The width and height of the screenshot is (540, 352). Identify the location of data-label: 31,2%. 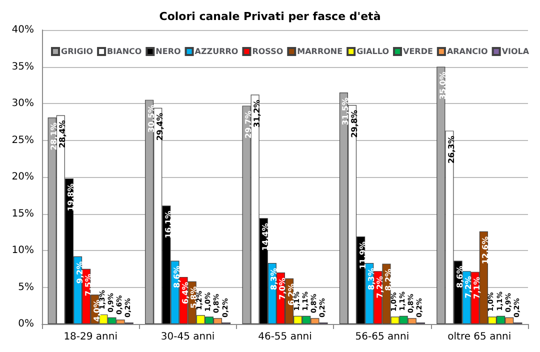
(257, 114).